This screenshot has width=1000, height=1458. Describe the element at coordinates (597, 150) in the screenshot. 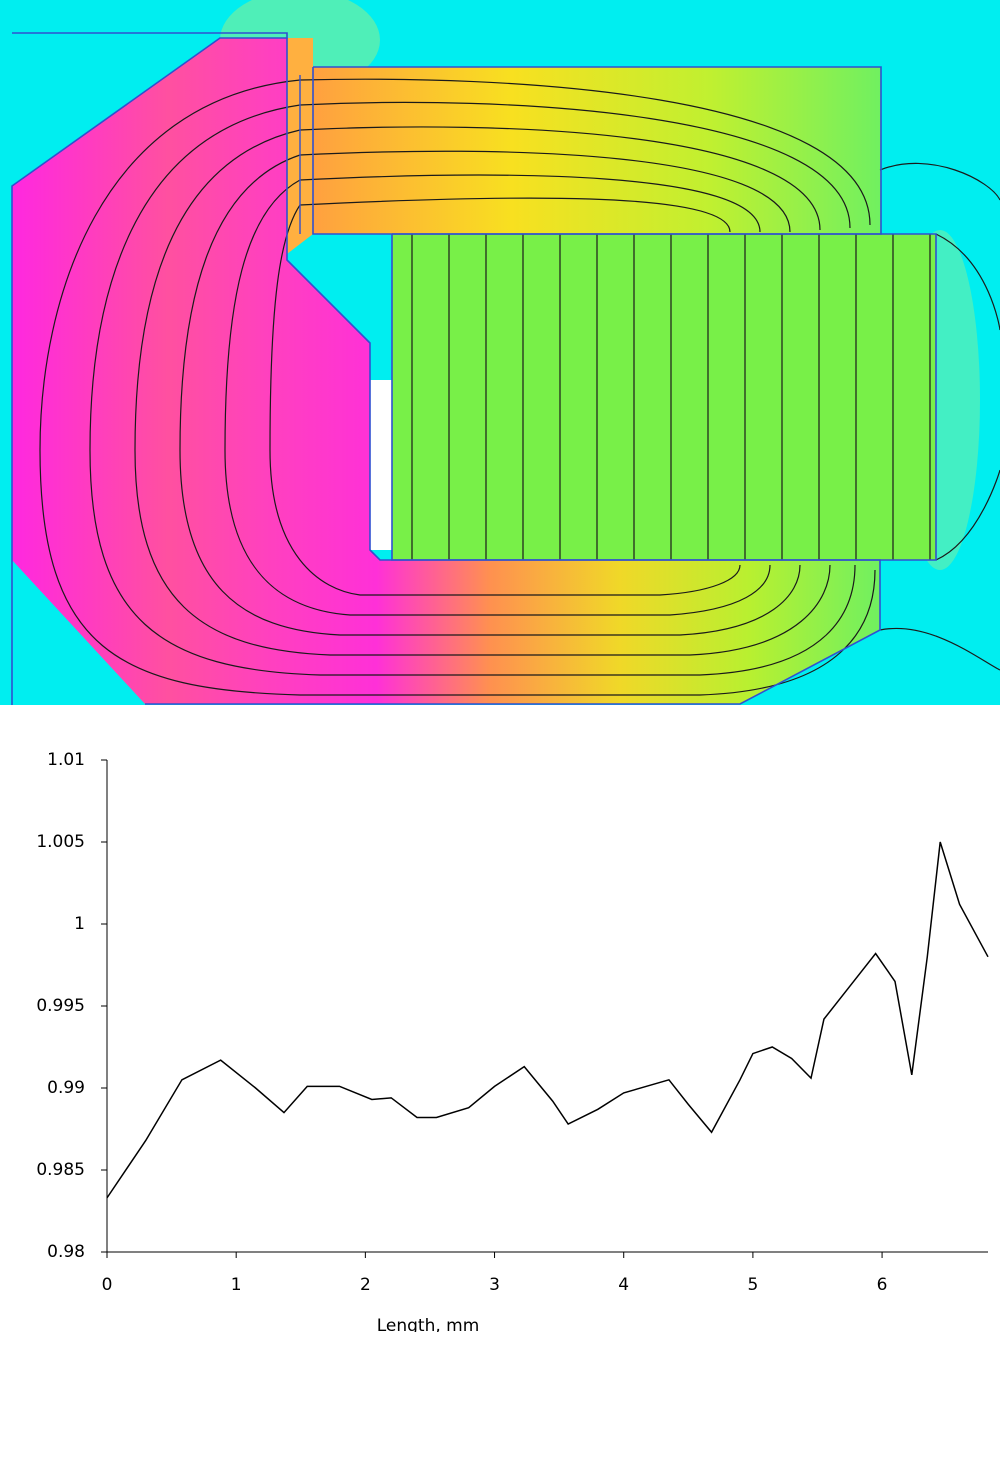

I see `coil-upper` at that location.